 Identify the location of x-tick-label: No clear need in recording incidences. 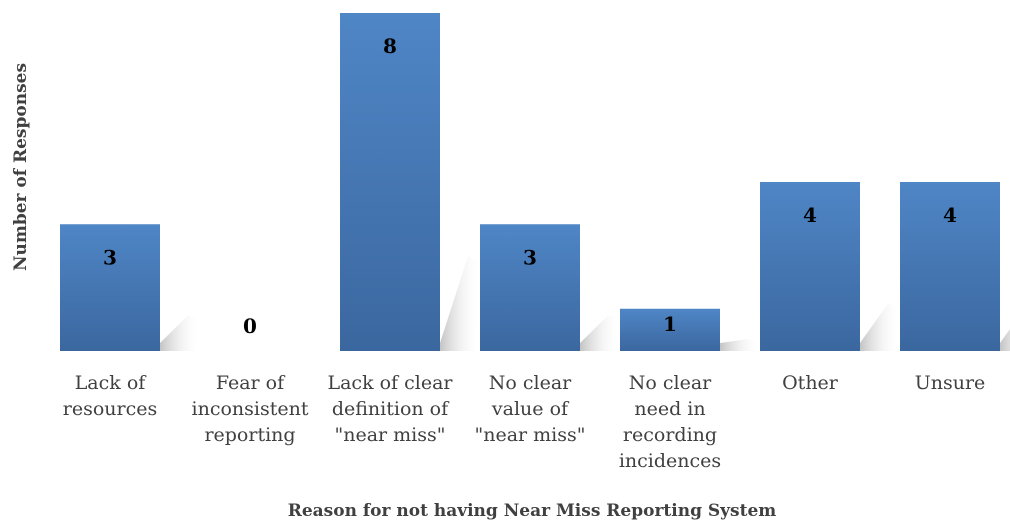
(670, 422).